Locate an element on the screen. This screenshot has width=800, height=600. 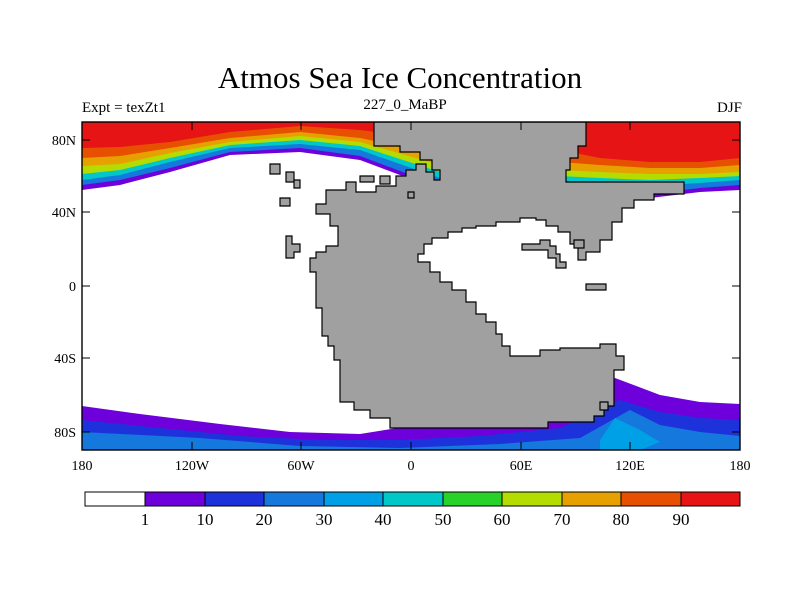
map-title: Atmos Sea Ice Concentration is located at coordinates (400, 77).